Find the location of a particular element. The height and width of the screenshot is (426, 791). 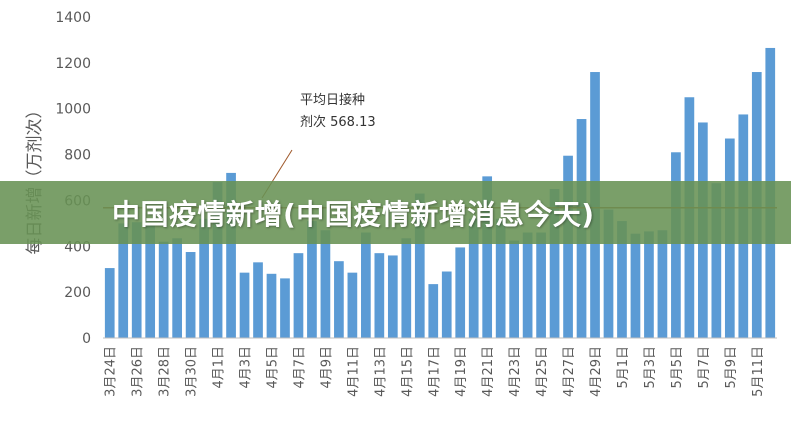

banner-title: 中国疫情新增(中国疫情新增消息今天) is located at coordinates (353, 214).